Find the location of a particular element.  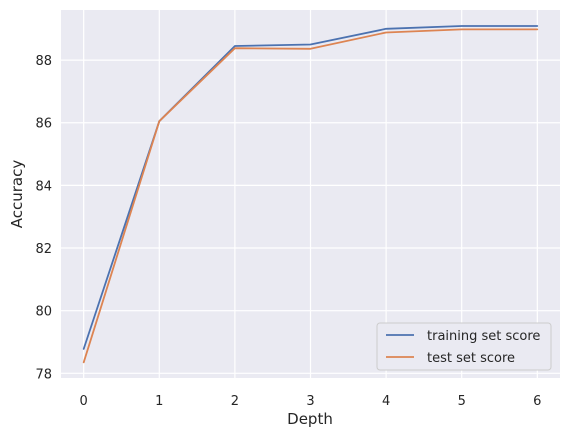

legend-box is located at coordinates (464, 346).